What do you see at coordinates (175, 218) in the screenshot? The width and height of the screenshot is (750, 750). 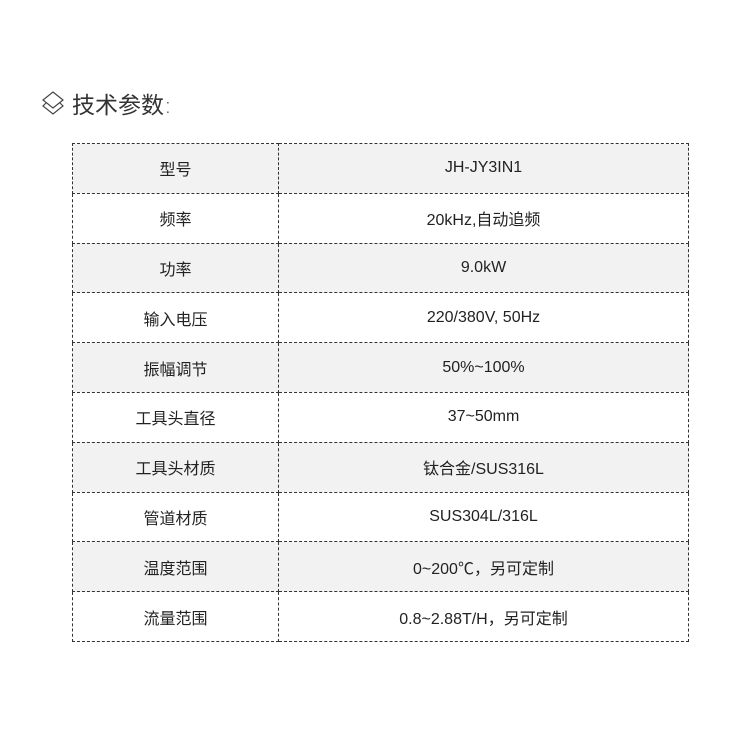 I see `spec-label: 频率` at bounding box center [175, 218].